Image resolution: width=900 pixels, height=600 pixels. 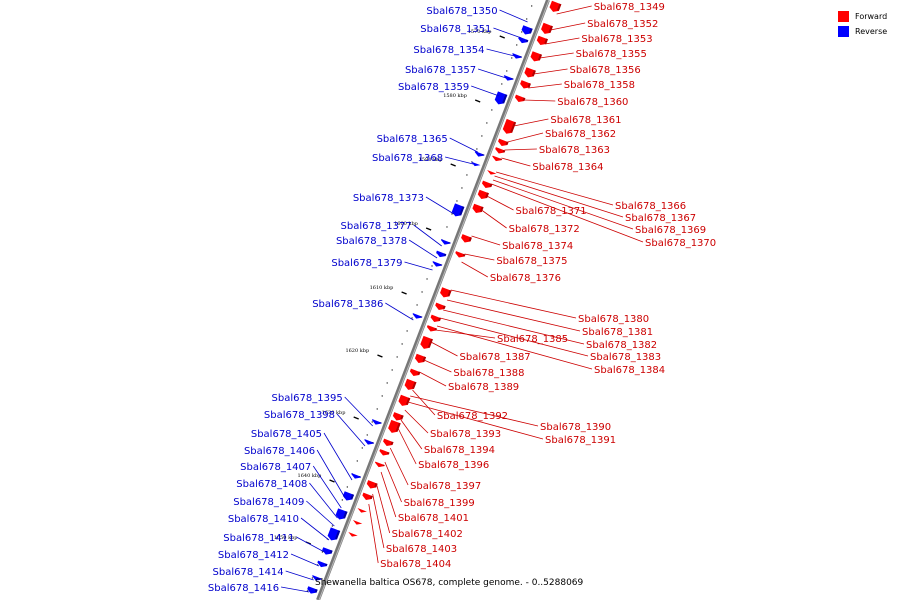 What do you see at coordinates (532, 339) in the screenshot?
I see `forward-gene-label: Sbal678_1385` at bounding box center [532, 339].